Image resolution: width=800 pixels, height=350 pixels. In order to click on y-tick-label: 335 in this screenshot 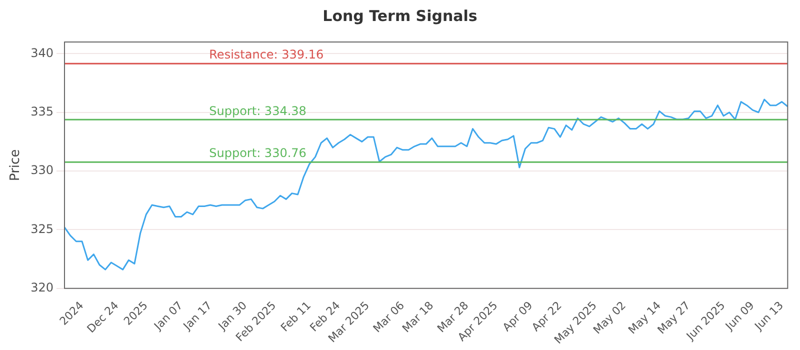, I will do `click(42, 111)`.